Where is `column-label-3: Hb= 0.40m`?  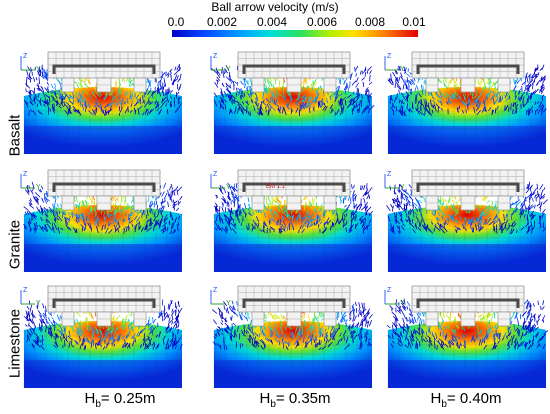
column-label-3: Hb= 0.40m is located at coordinates (466, 400).